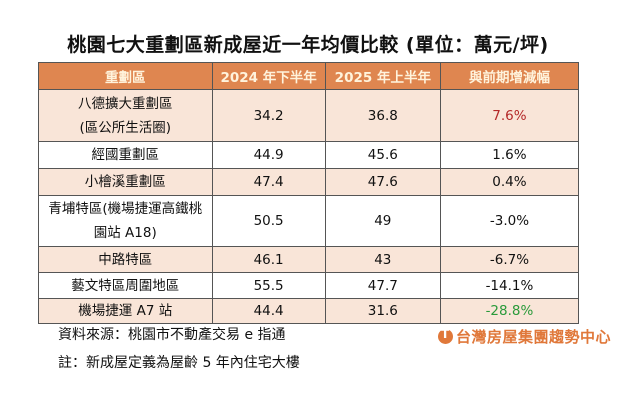 The width and height of the screenshot is (620, 401). Describe the element at coordinates (509, 311) in the screenshot. I see `change-cell: -28.8%` at that location.